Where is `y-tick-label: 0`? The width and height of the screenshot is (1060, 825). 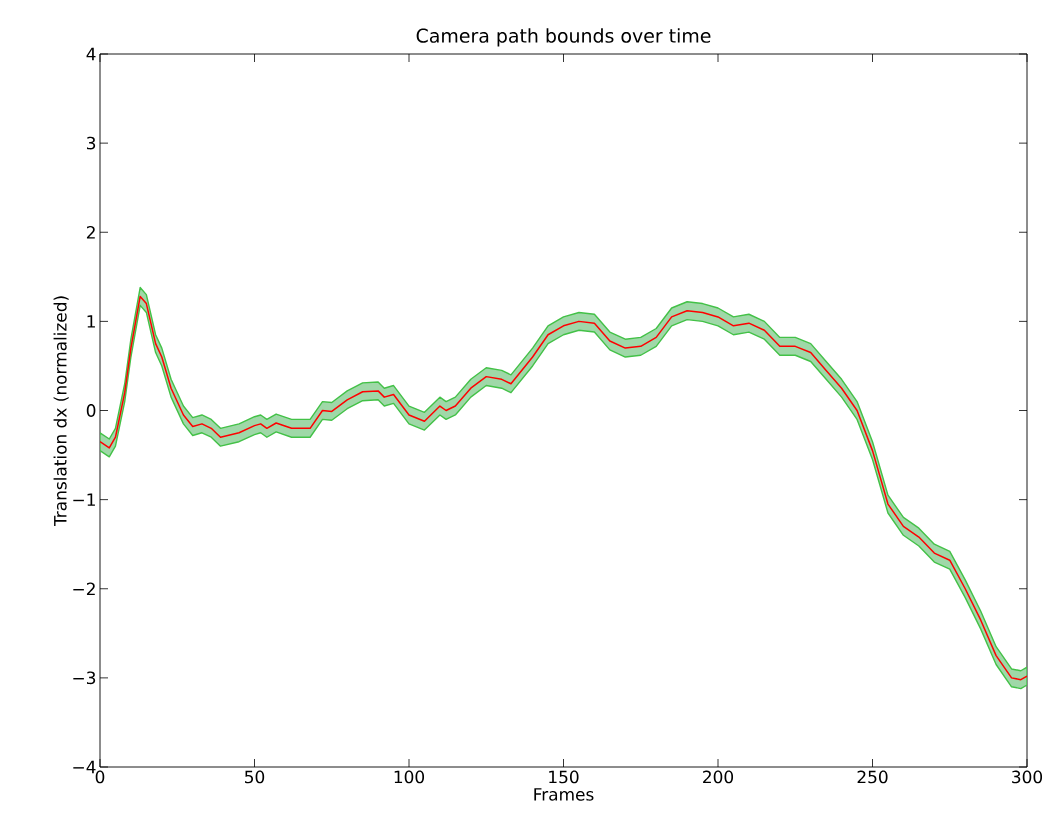 y-tick-label: 0 is located at coordinates (91, 410).